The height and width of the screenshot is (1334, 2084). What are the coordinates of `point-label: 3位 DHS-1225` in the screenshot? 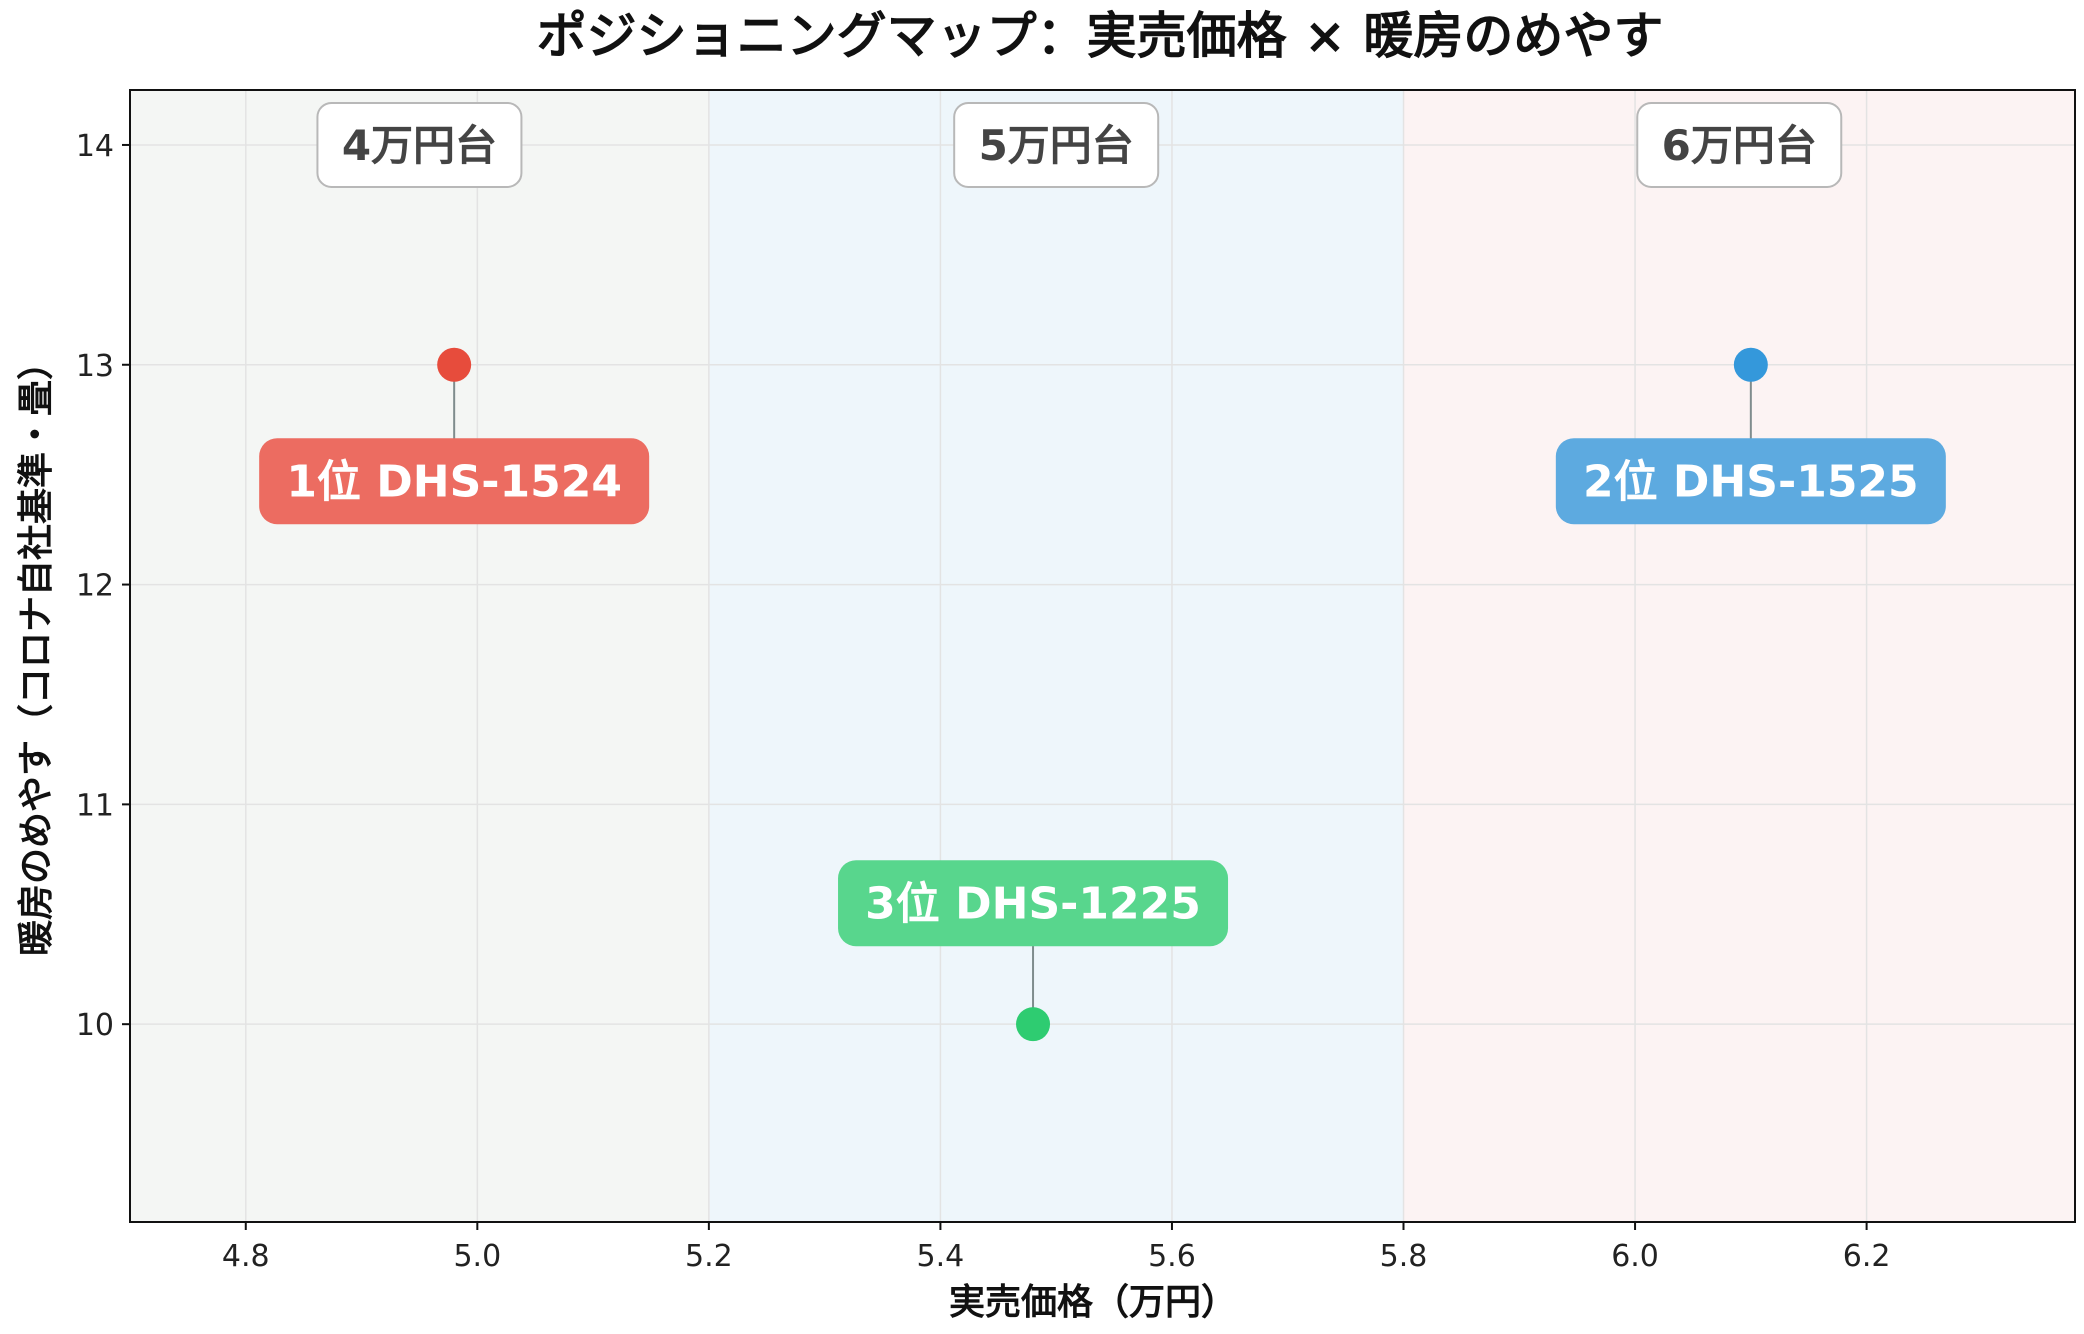 It's located at (1033, 903).